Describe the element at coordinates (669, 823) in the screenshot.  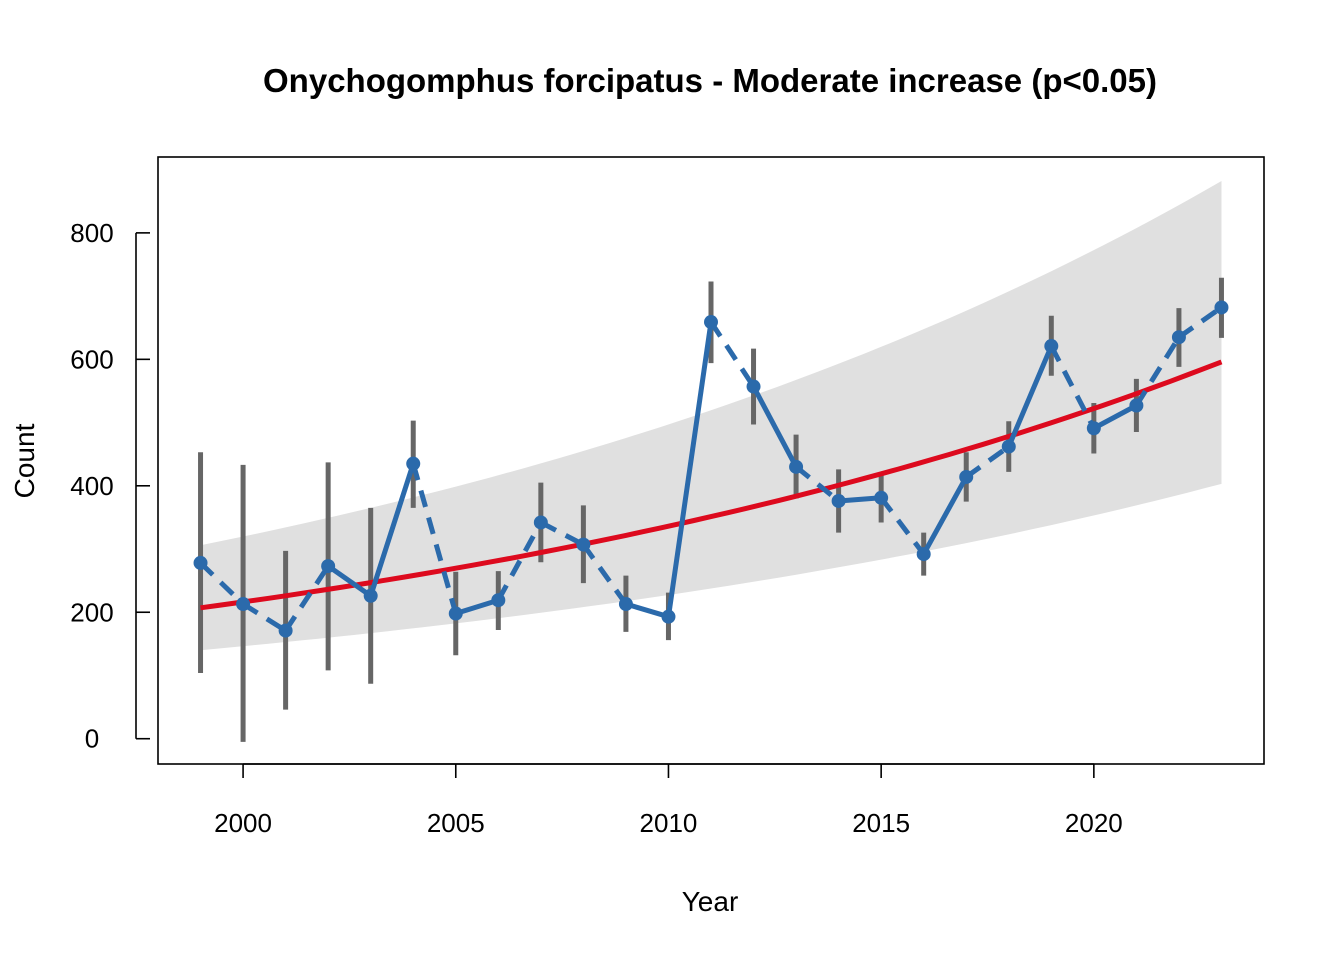
I see `x-tick-label: 2010` at that location.